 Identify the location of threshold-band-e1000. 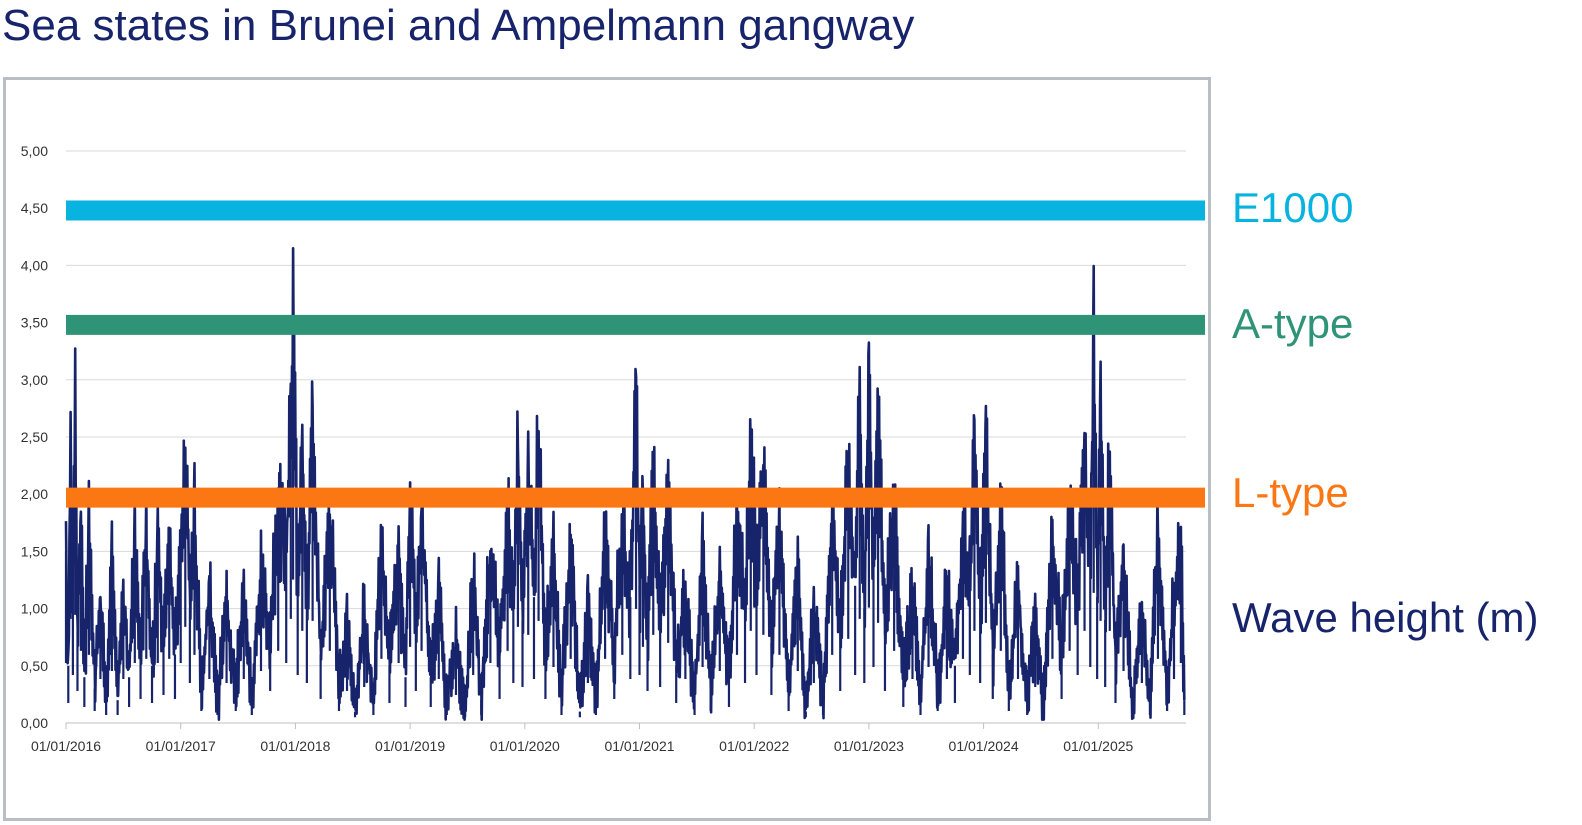
(635, 210).